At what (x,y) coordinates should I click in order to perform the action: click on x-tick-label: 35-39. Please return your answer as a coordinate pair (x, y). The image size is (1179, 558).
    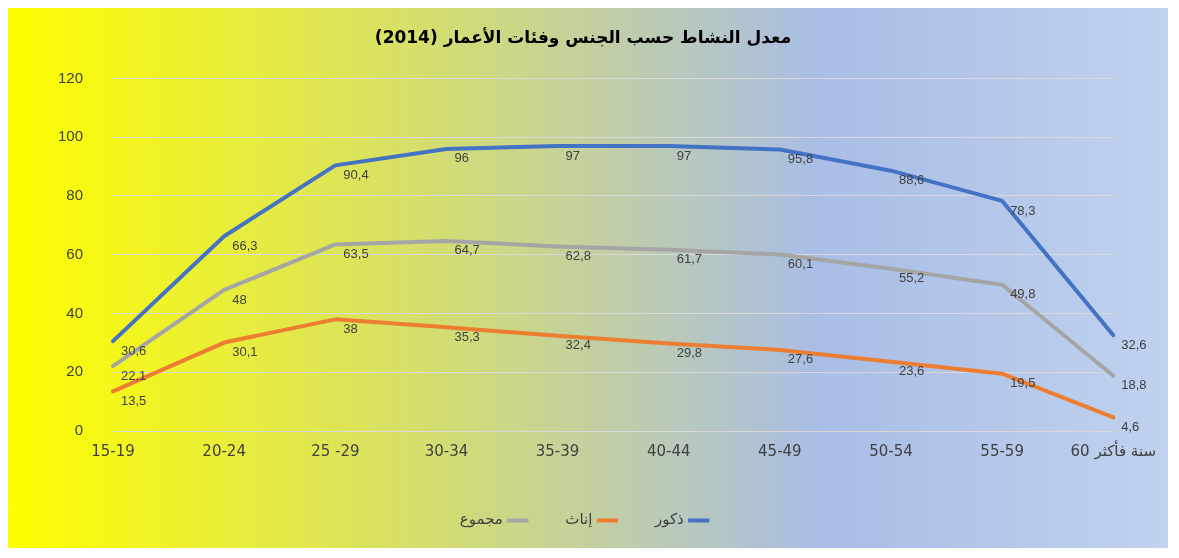
    Looking at the image, I should click on (557, 450).